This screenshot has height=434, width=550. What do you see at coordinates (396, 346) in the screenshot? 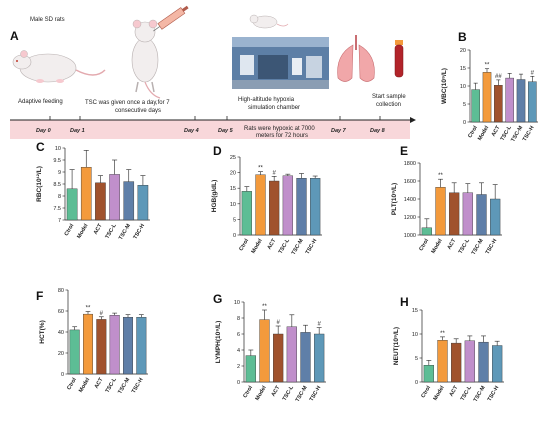
I see `y-axis-label: NEUT(10⁹/L)` at bounding box center [396, 346].